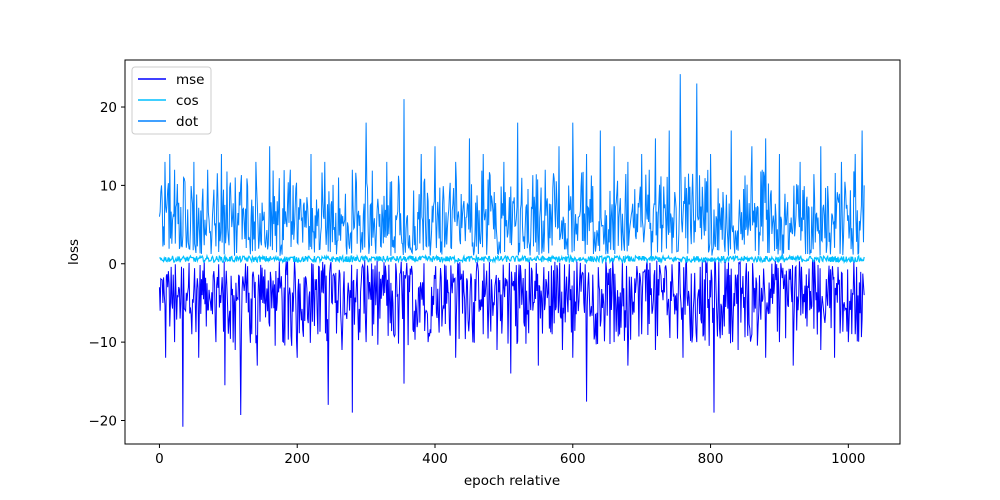 The image size is (1000, 500). What do you see at coordinates (512, 481) in the screenshot?
I see `x-axis-label: epoch relative` at bounding box center [512, 481].